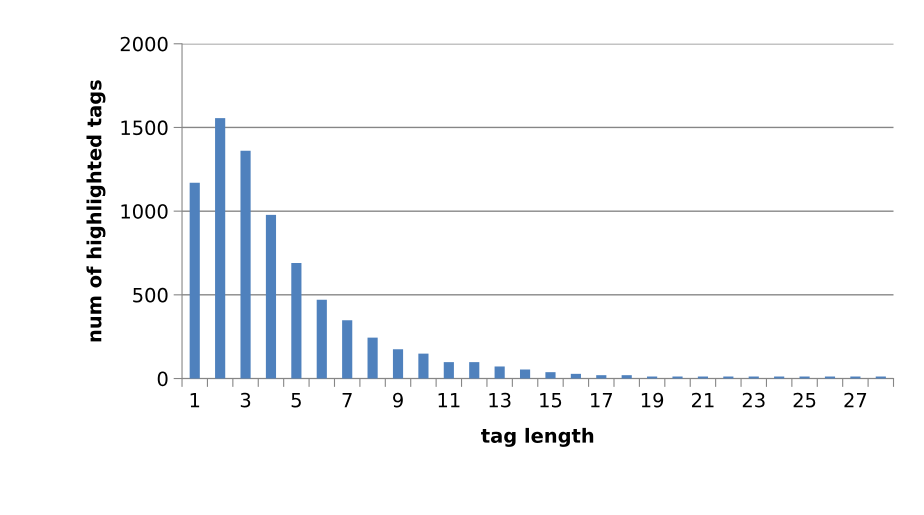  What do you see at coordinates (653, 400) in the screenshot?
I see `x-tick-label: 19` at bounding box center [653, 400].